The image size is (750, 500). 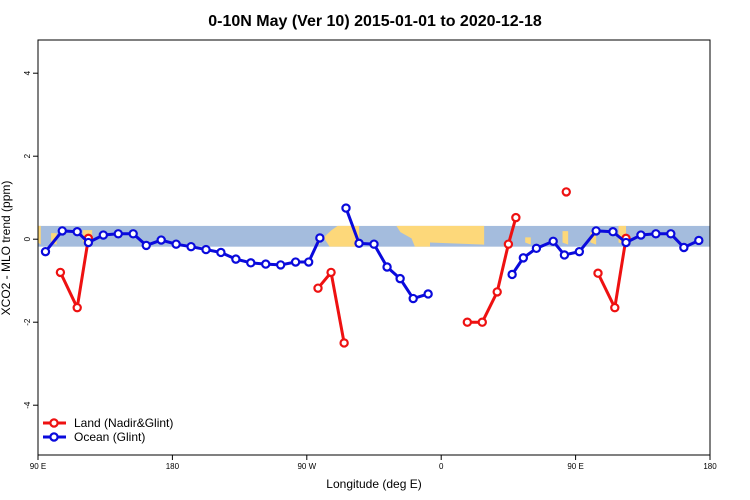 I want to click on x-axis-label: Longitude (deg E), so click(x=373, y=484).